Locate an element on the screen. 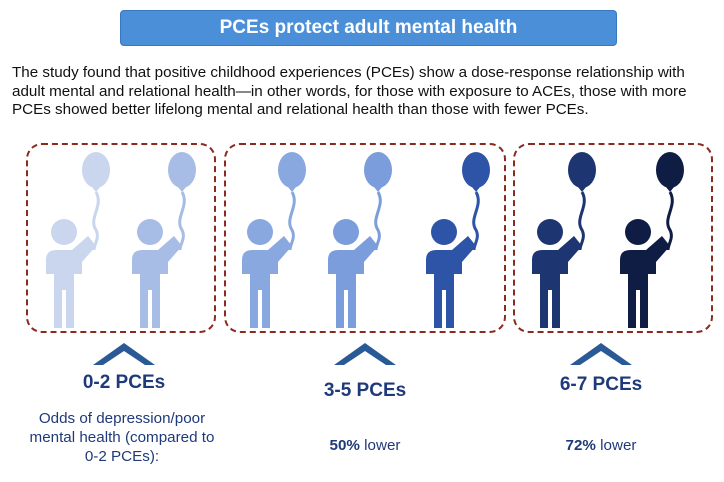 The image size is (724, 482). group-label-high: 6-7 PCEs is located at coordinates (601, 384).